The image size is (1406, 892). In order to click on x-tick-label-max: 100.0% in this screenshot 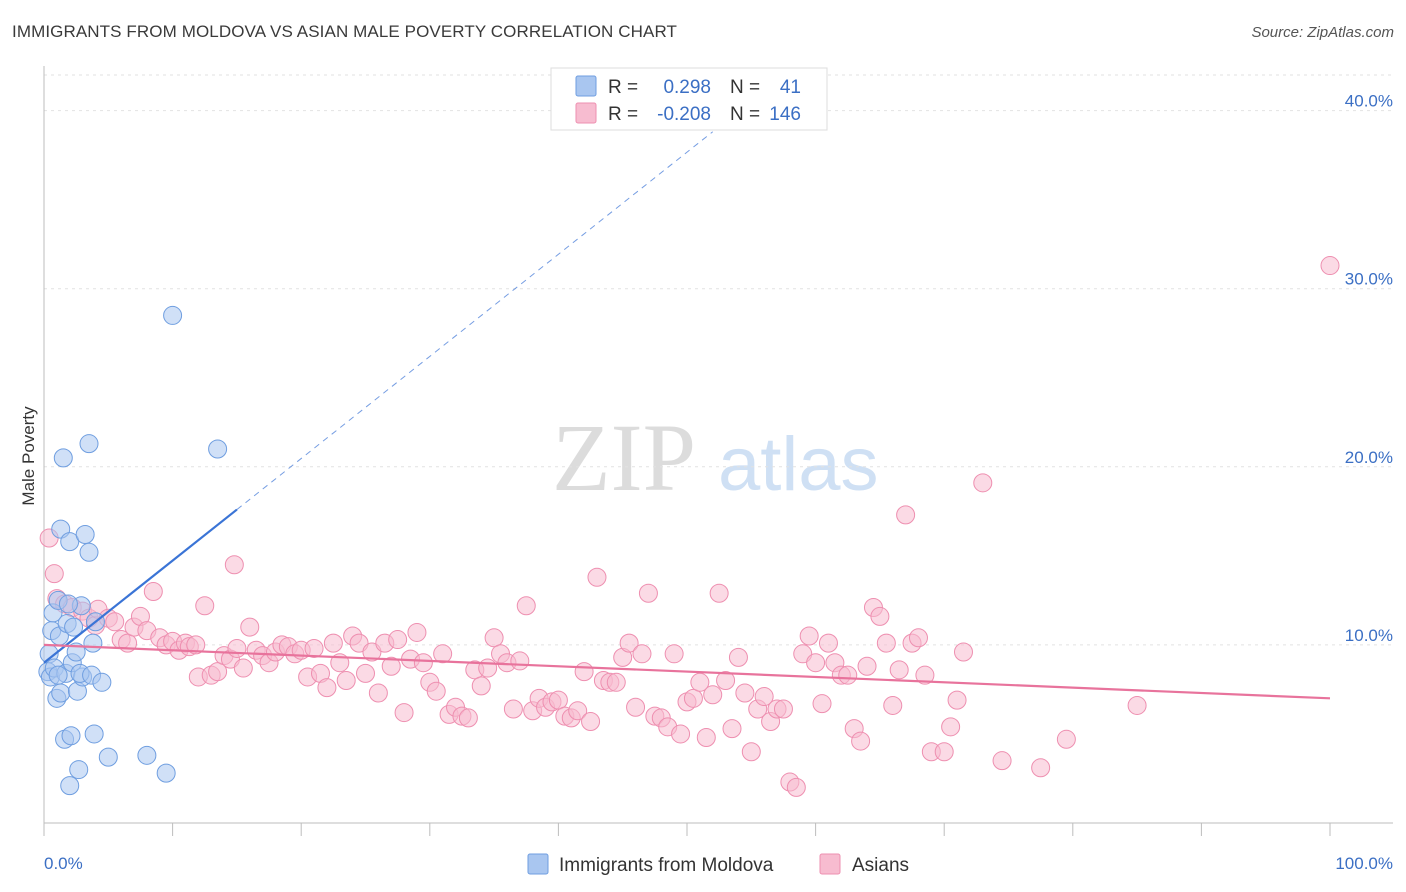, I will do `click(1364, 863)`.